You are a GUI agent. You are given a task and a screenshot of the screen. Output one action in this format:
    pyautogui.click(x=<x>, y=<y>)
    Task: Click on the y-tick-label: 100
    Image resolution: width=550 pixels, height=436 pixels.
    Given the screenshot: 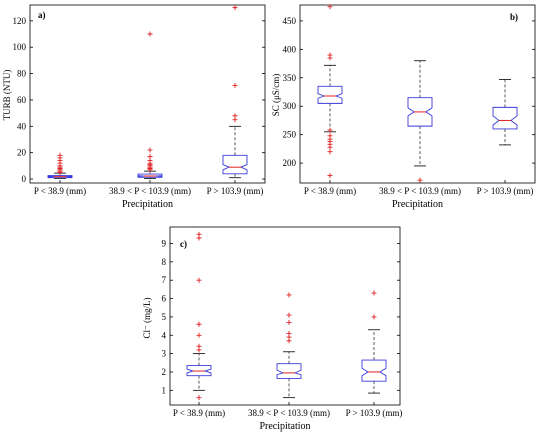 What is the action you would take?
    pyautogui.click(x=20, y=47)
    